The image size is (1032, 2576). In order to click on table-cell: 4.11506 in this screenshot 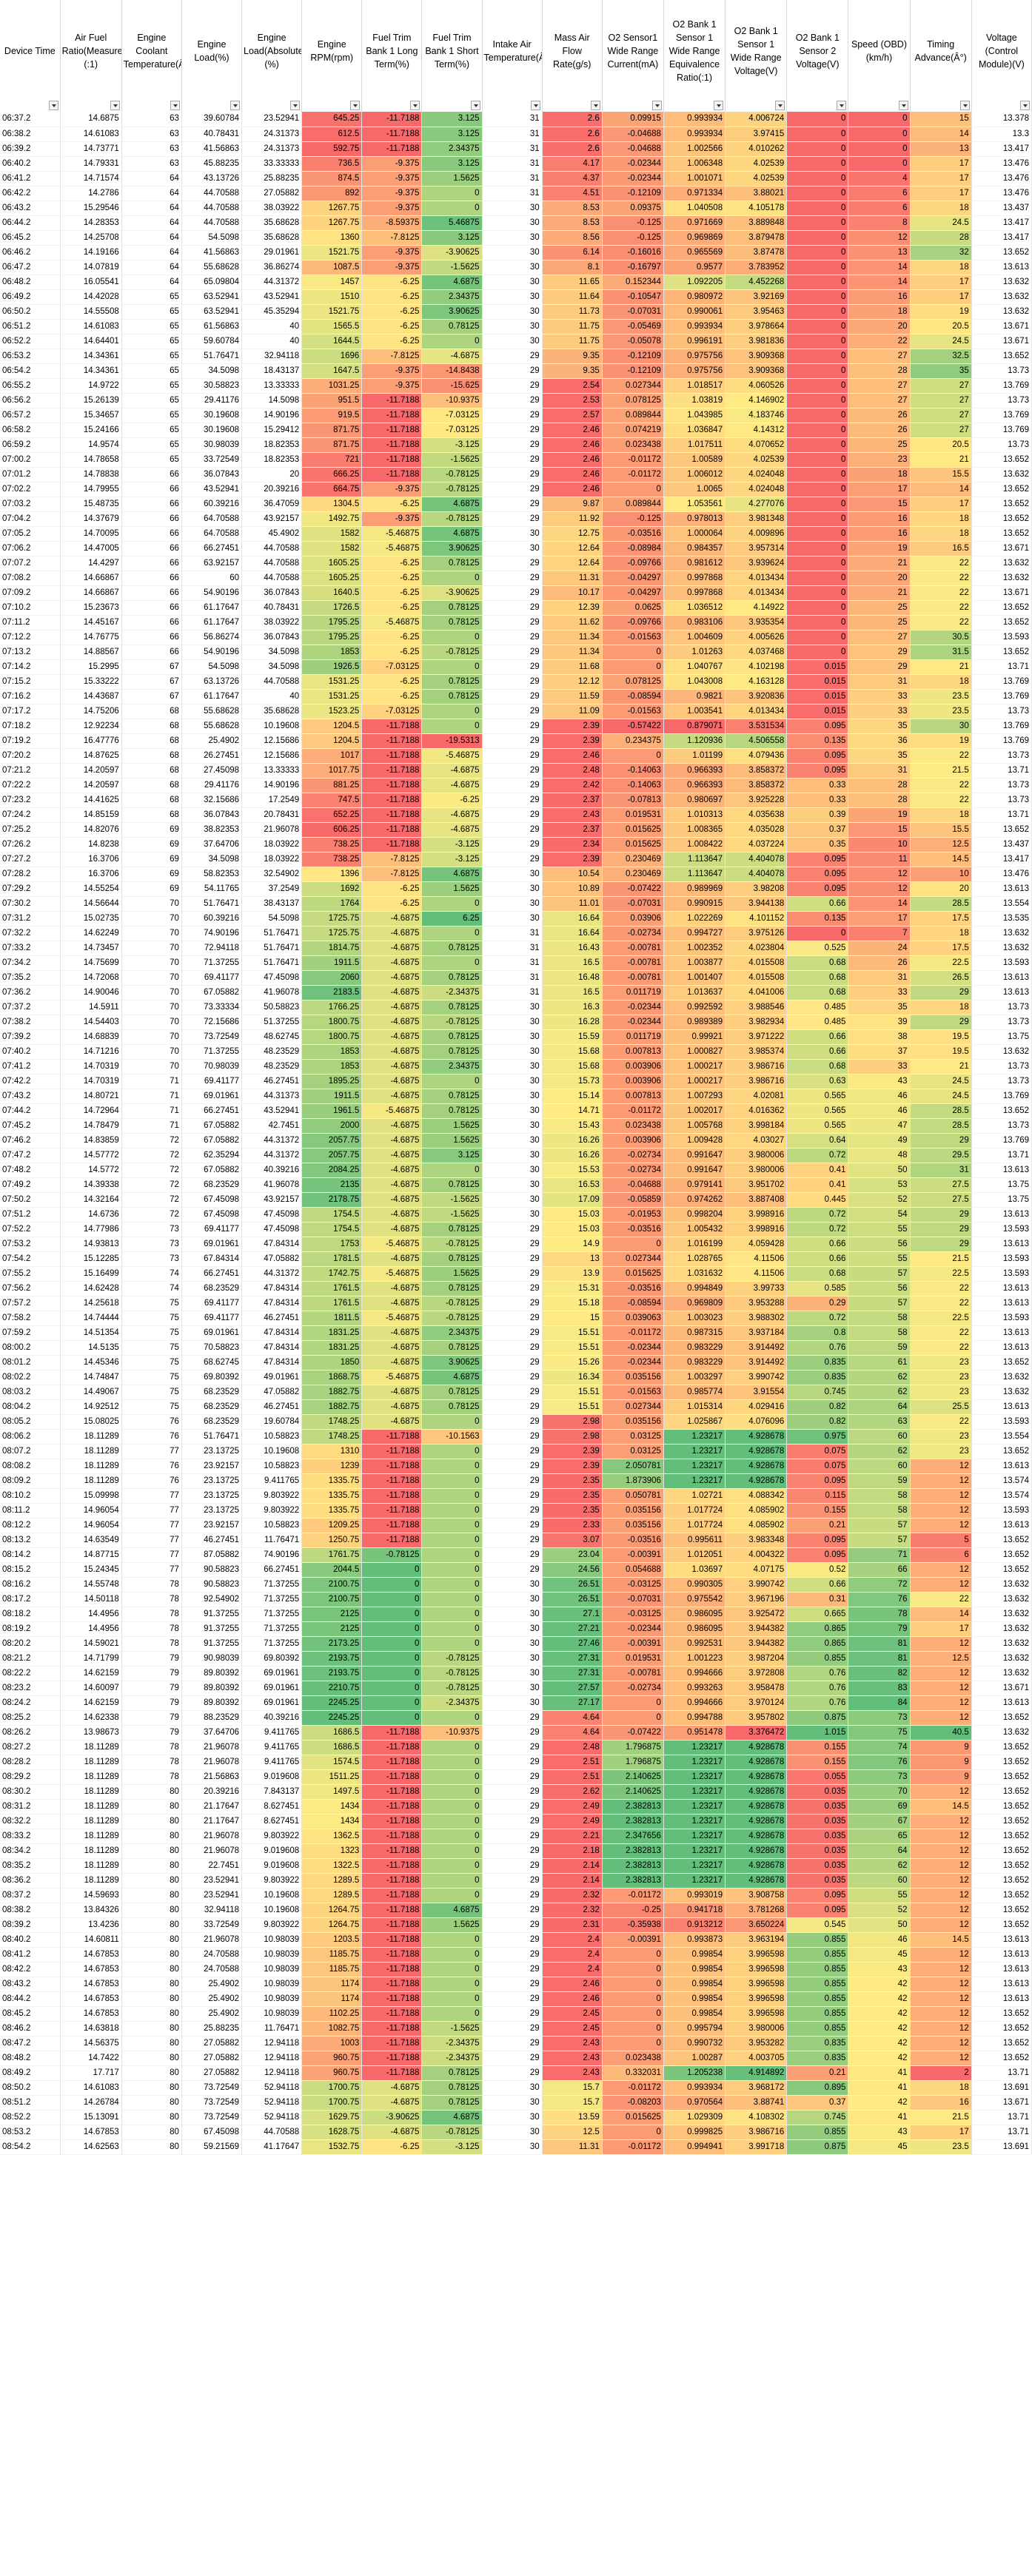, I will do `click(756, 1274)`.